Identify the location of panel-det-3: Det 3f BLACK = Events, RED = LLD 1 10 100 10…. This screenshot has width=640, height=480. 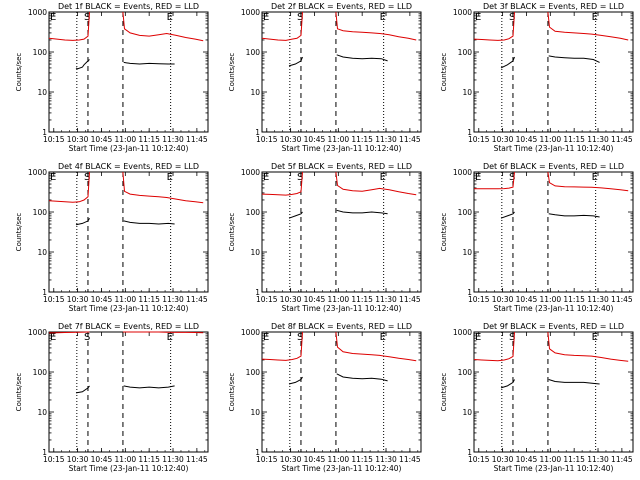
(537, 77).